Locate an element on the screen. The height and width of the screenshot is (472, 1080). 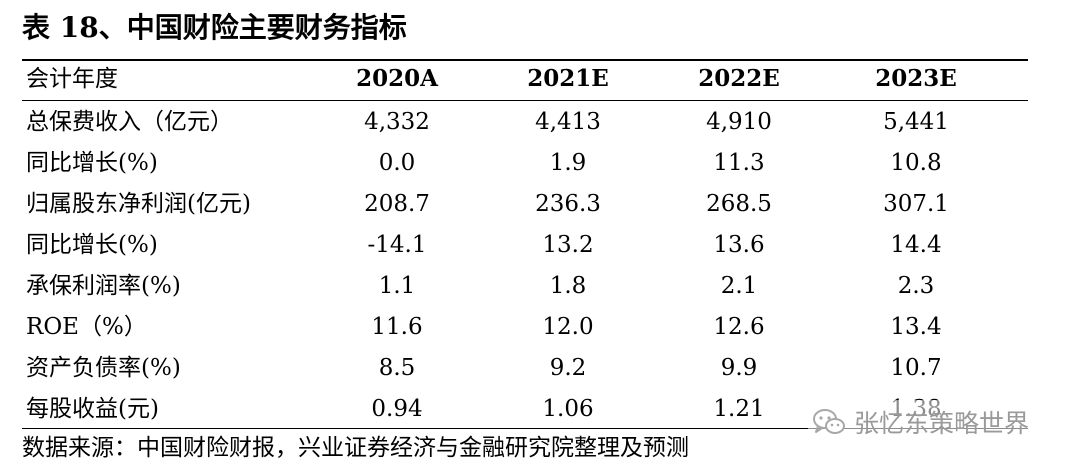
wechat-icon is located at coordinates (829, 421).